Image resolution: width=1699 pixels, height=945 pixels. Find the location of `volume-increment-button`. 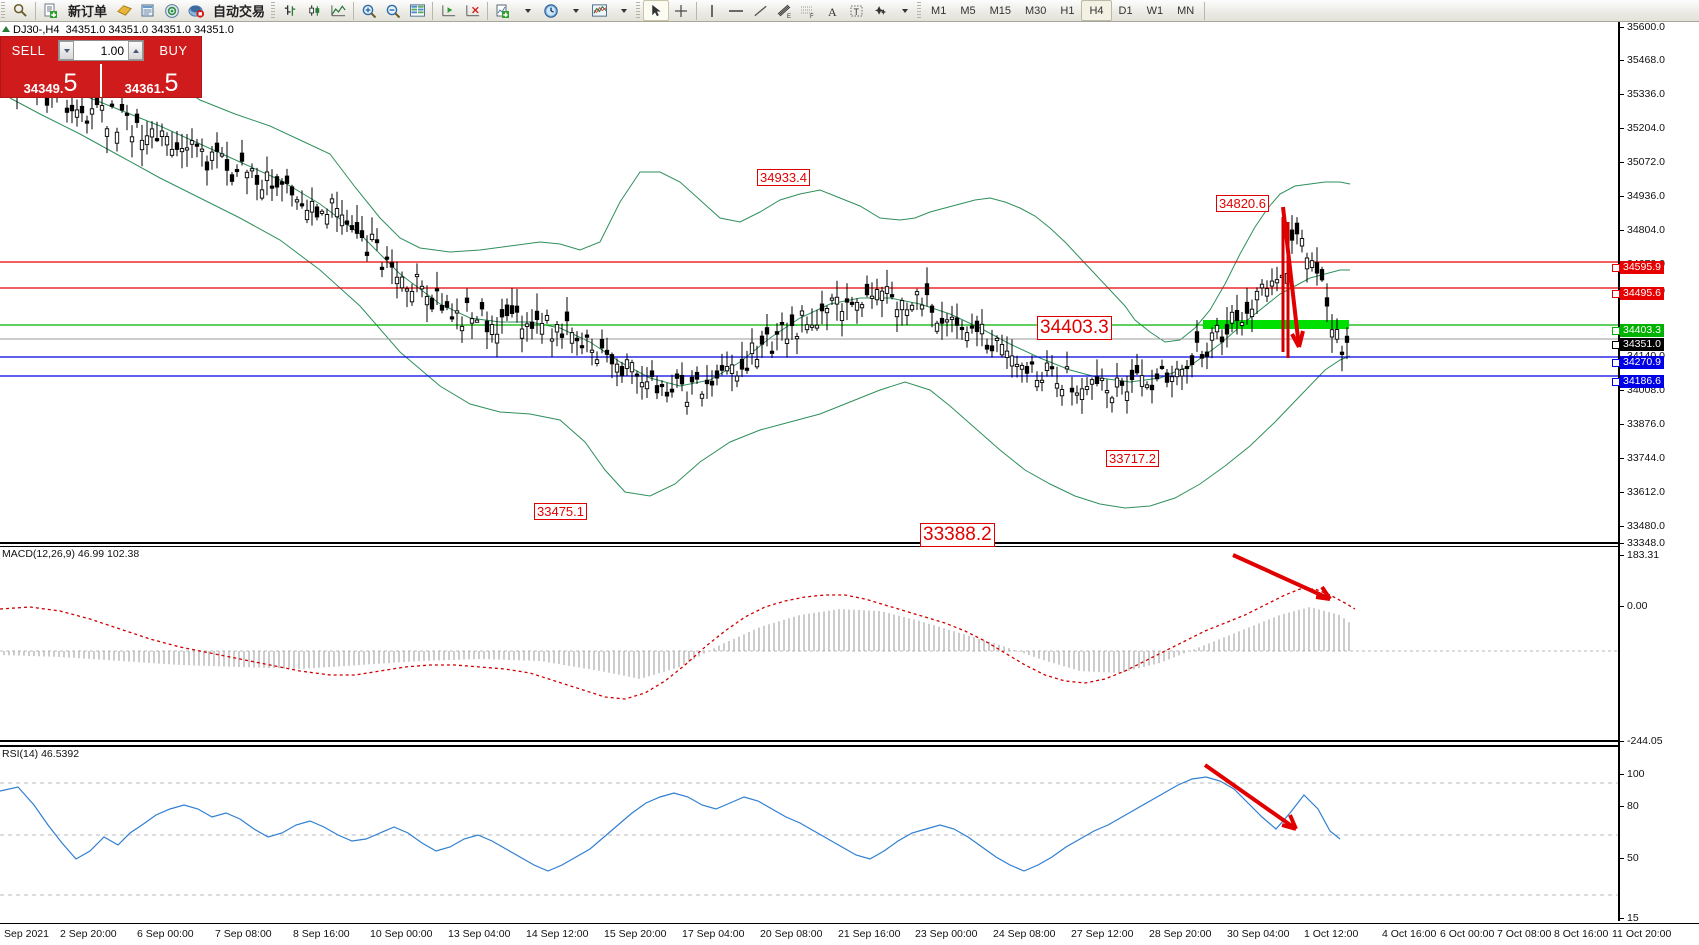

volume-increment-button is located at coordinates (135, 50).